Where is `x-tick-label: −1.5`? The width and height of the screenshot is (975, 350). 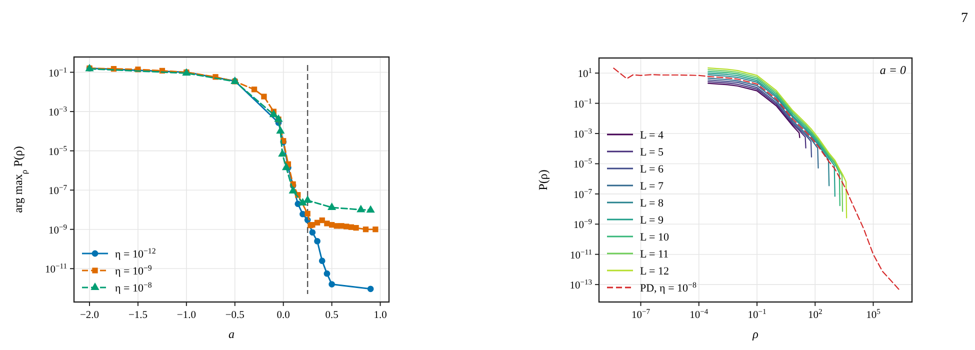
x-tick-label: −1.5 is located at coordinates (138, 315).